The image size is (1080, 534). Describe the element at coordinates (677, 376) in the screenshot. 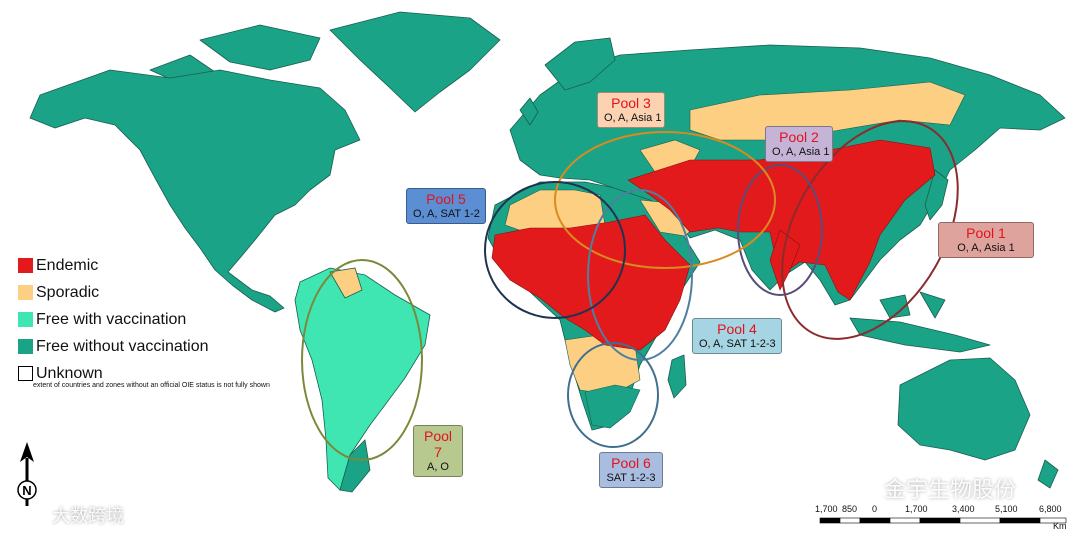

I see `madagascar` at that location.